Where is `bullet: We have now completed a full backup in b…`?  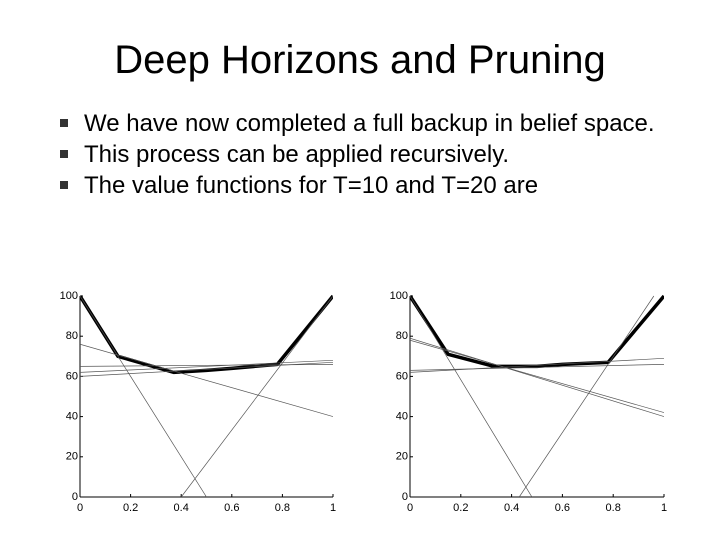
bullet: We have now completed a full backup in b… is located at coordinates (378, 123).